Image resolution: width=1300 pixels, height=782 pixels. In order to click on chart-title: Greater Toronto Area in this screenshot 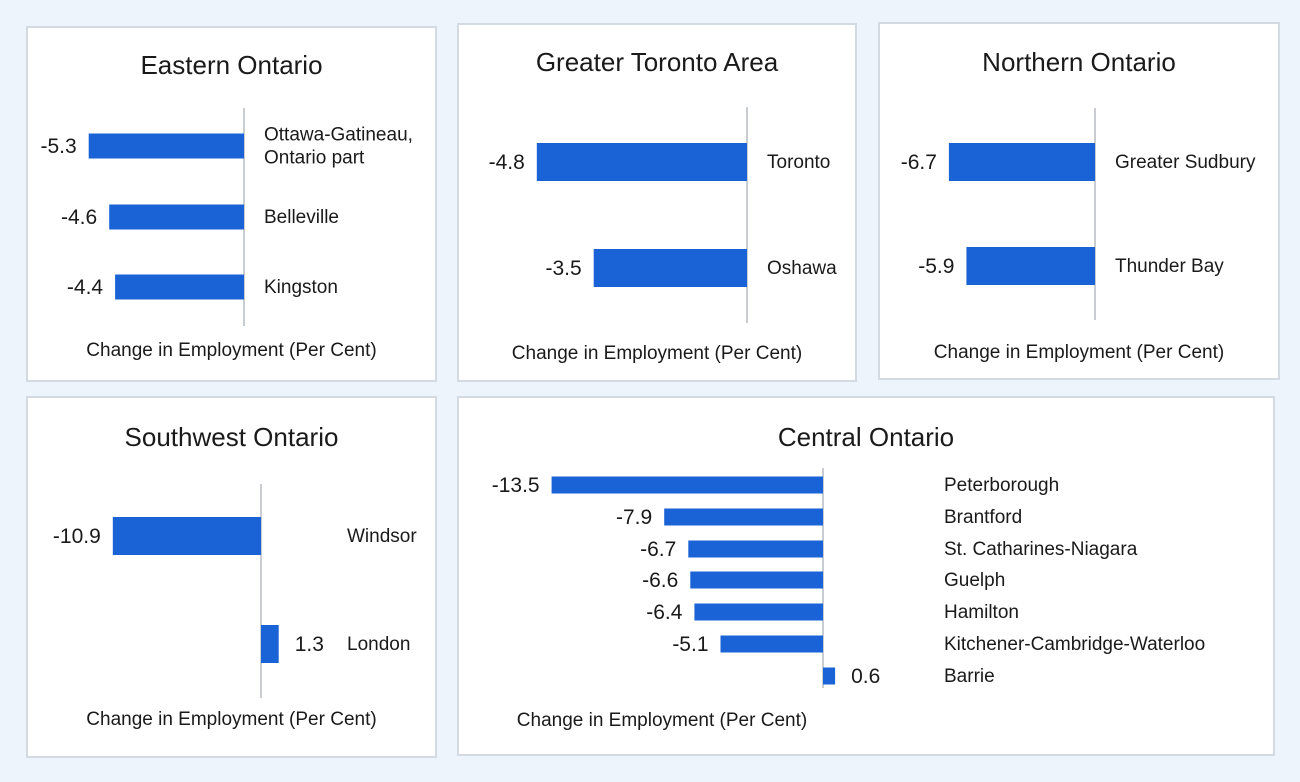, I will do `click(657, 62)`.